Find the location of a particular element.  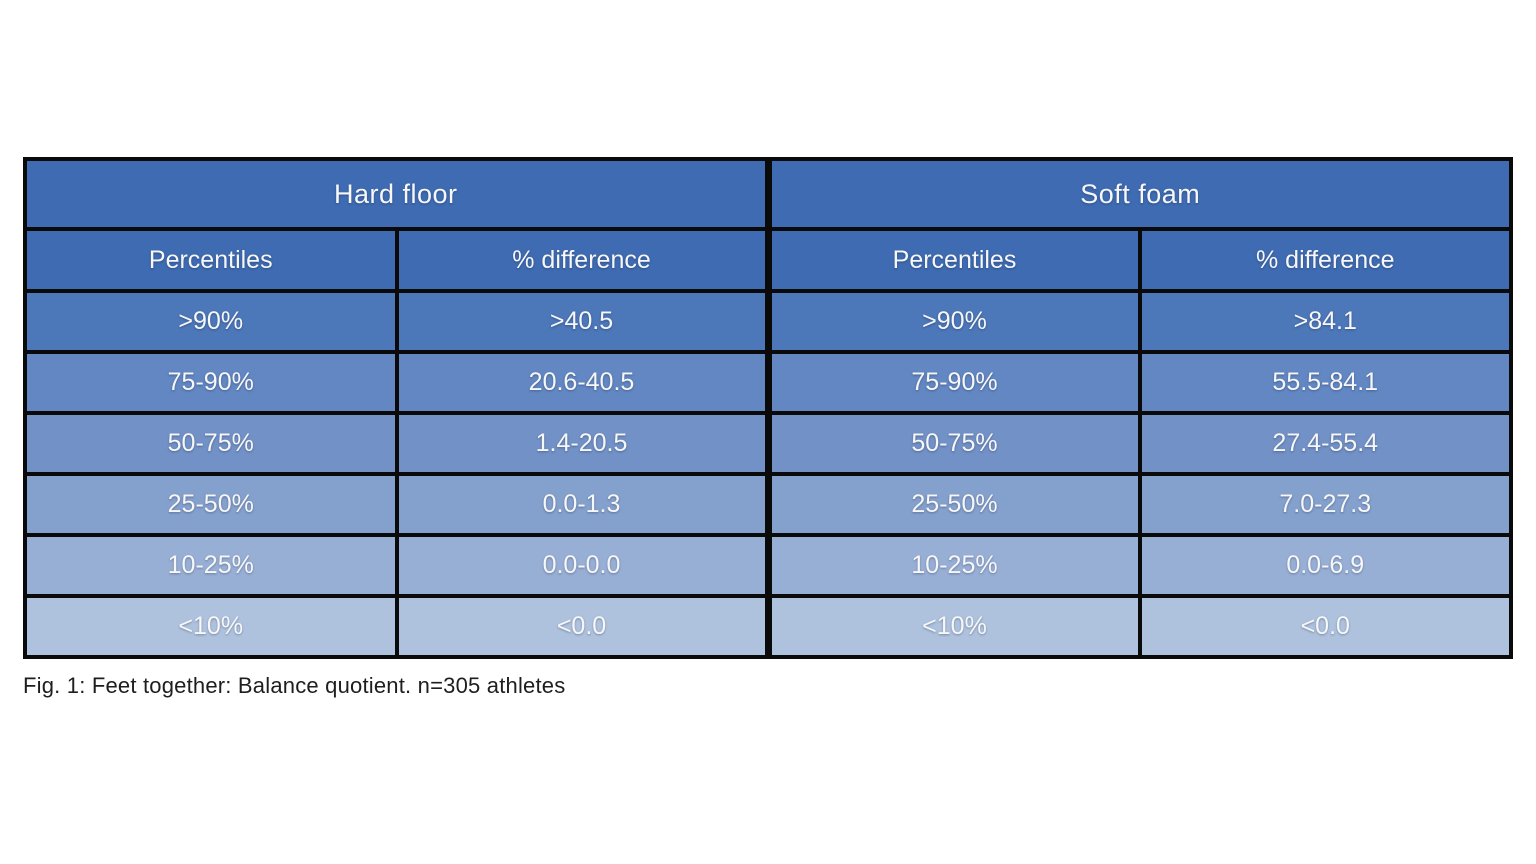

table-row: 25-50% 0.0-1.3 25-50% 7.0-27.3 is located at coordinates (768, 504).